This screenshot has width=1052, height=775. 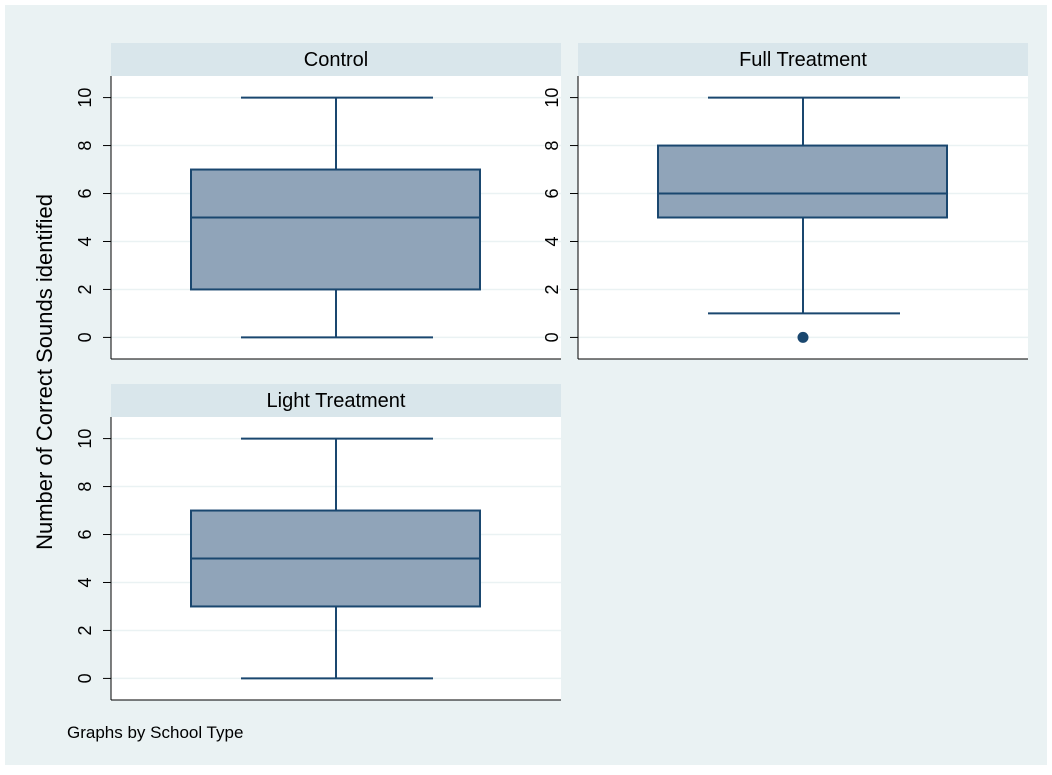 What do you see at coordinates (44, 372) in the screenshot?
I see `y-axis-label: Number of Correct Sounds identified` at bounding box center [44, 372].